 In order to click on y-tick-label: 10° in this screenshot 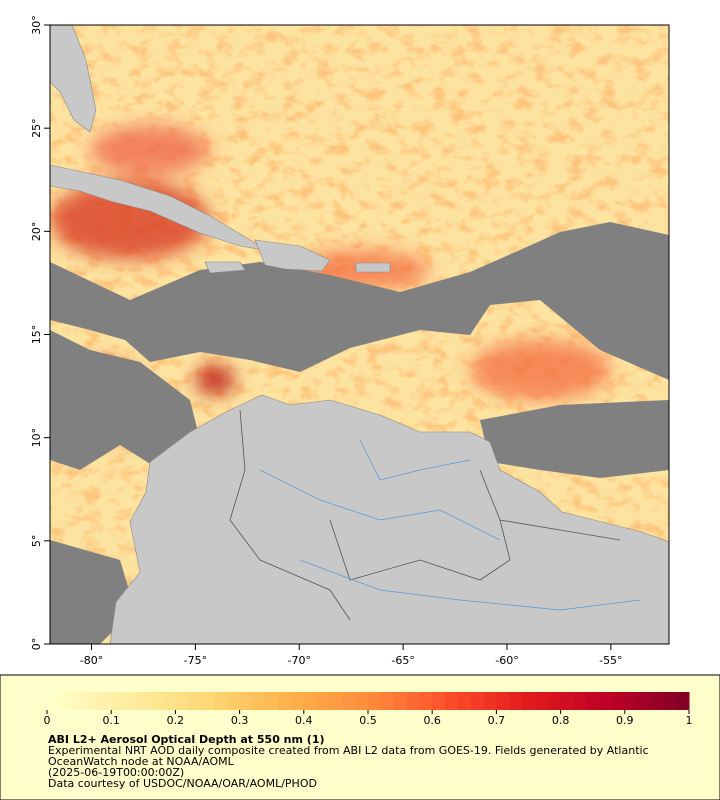, I will do `click(36, 438)`.